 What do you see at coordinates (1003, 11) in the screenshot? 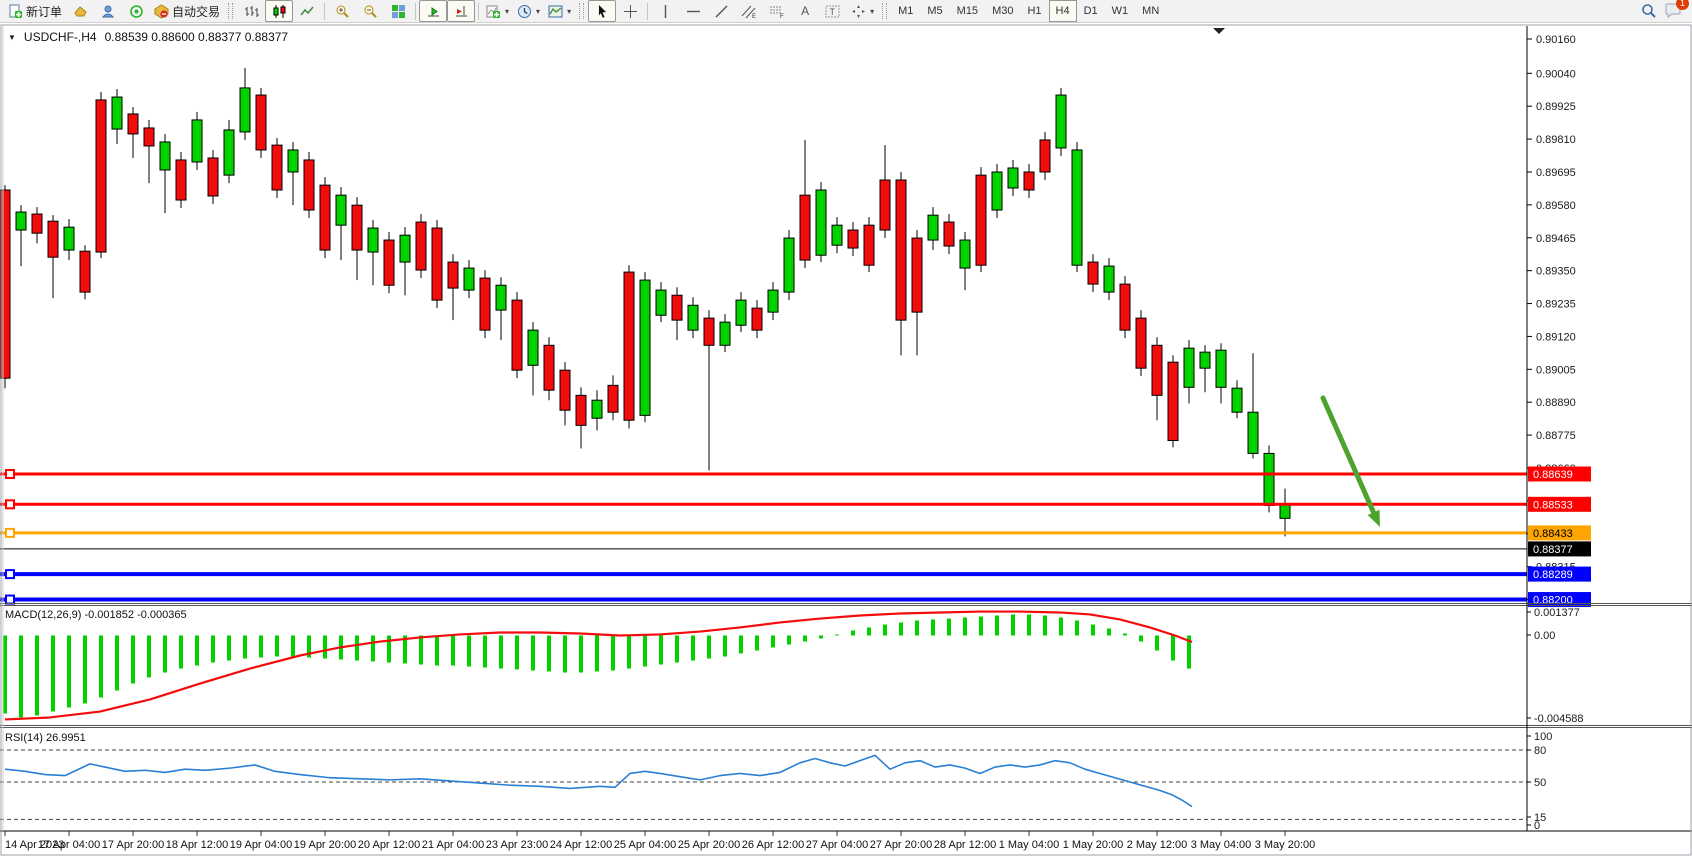
I see `tab-m30: M30` at bounding box center [1003, 11].